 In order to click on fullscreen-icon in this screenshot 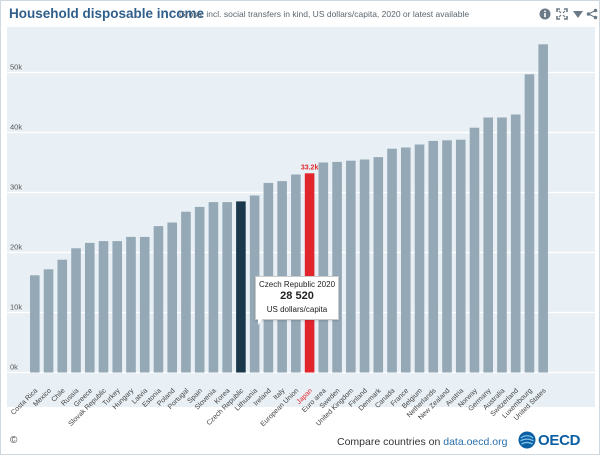, I will do `click(562, 14)`.